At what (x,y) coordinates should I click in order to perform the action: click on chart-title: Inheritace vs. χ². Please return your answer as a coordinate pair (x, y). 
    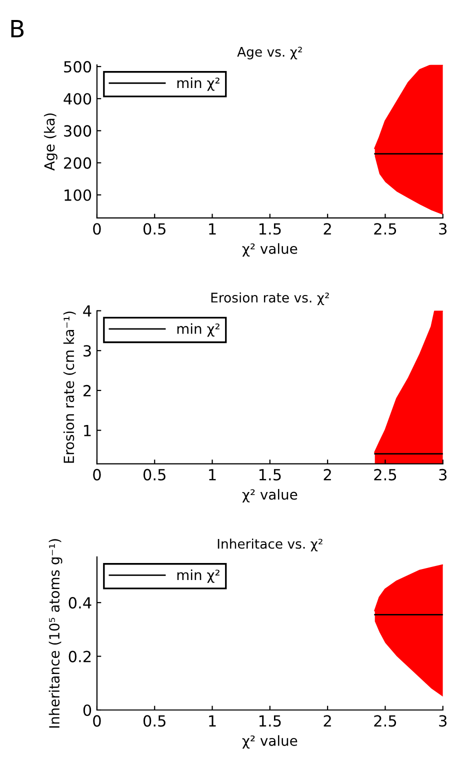
    Looking at the image, I should click on (270, 545).